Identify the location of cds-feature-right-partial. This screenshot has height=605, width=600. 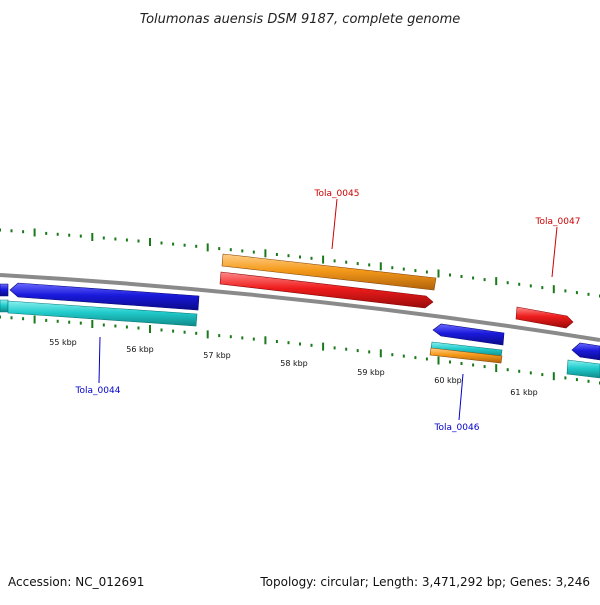
(585, 351).